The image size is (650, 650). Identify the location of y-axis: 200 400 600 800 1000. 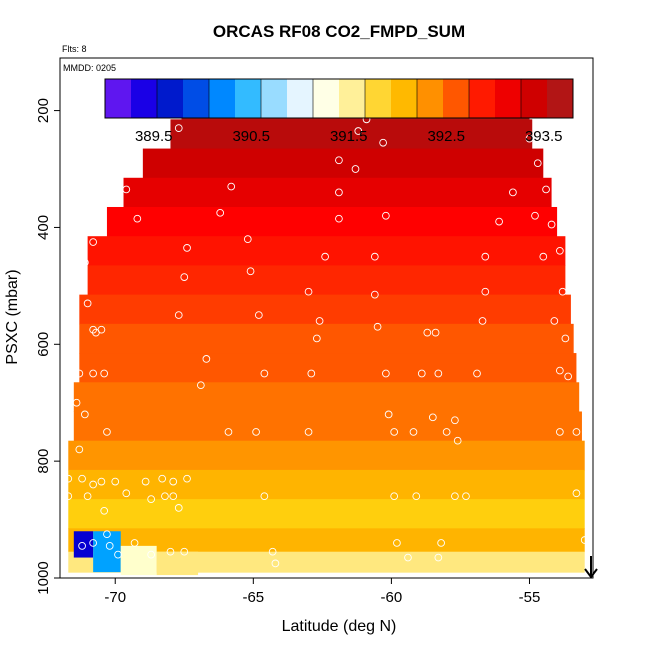
(47, 346).